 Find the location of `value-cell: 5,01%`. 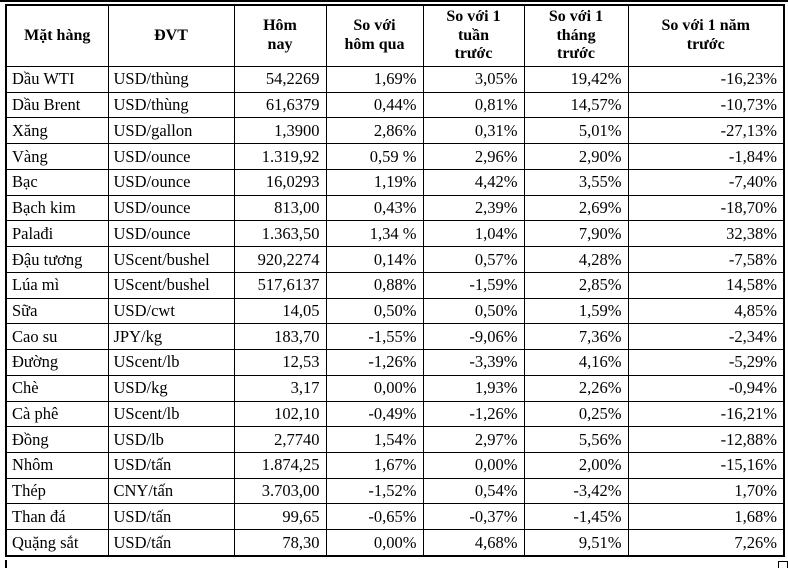

value-cell: 5,01% is located at coordinates (576, 131).